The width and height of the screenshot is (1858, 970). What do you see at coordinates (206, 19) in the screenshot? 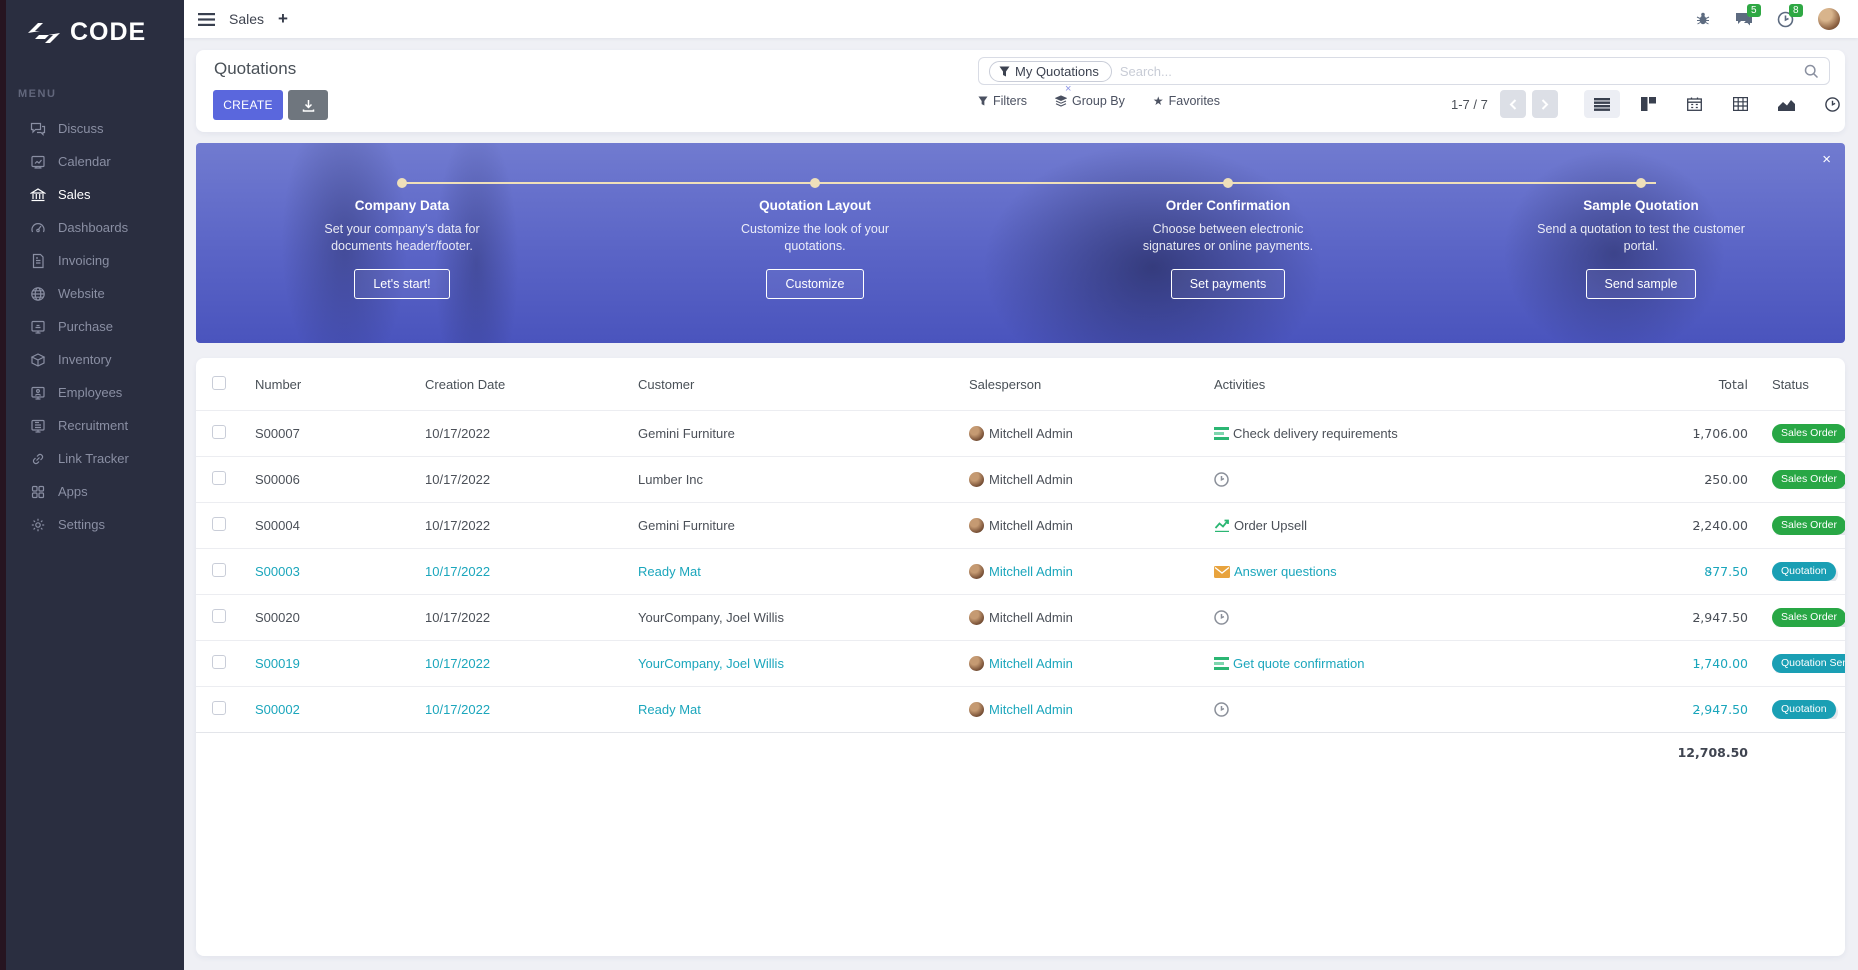
I see `hamburger-menu-icon` at bounding box center [206, 19].